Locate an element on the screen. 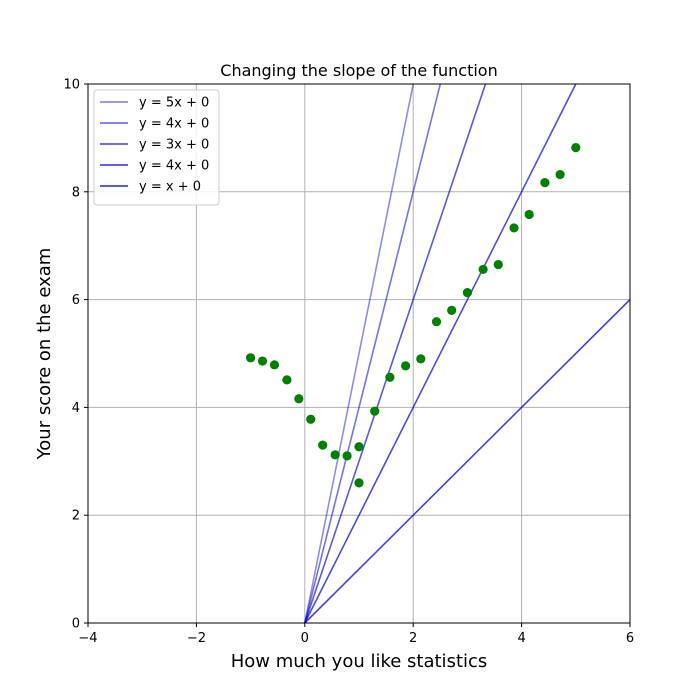 This screenshot has height=700, width=700. y-tick-label: 2 is located at coordinates (76, 516).